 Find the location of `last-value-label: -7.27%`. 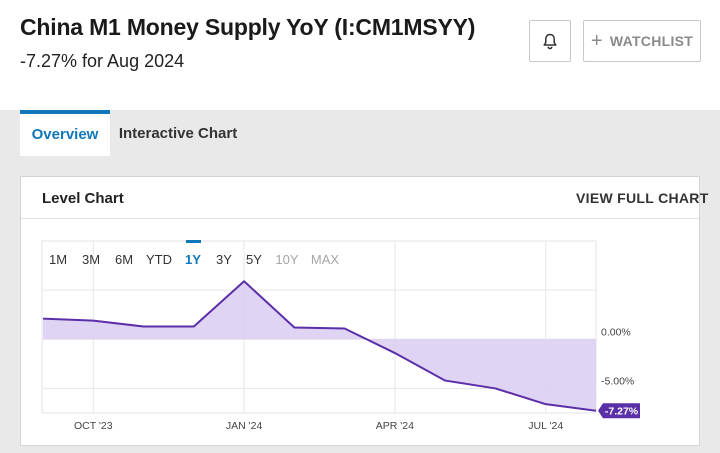

last-value-label: -7.27% is located at coordinates (622, 412).